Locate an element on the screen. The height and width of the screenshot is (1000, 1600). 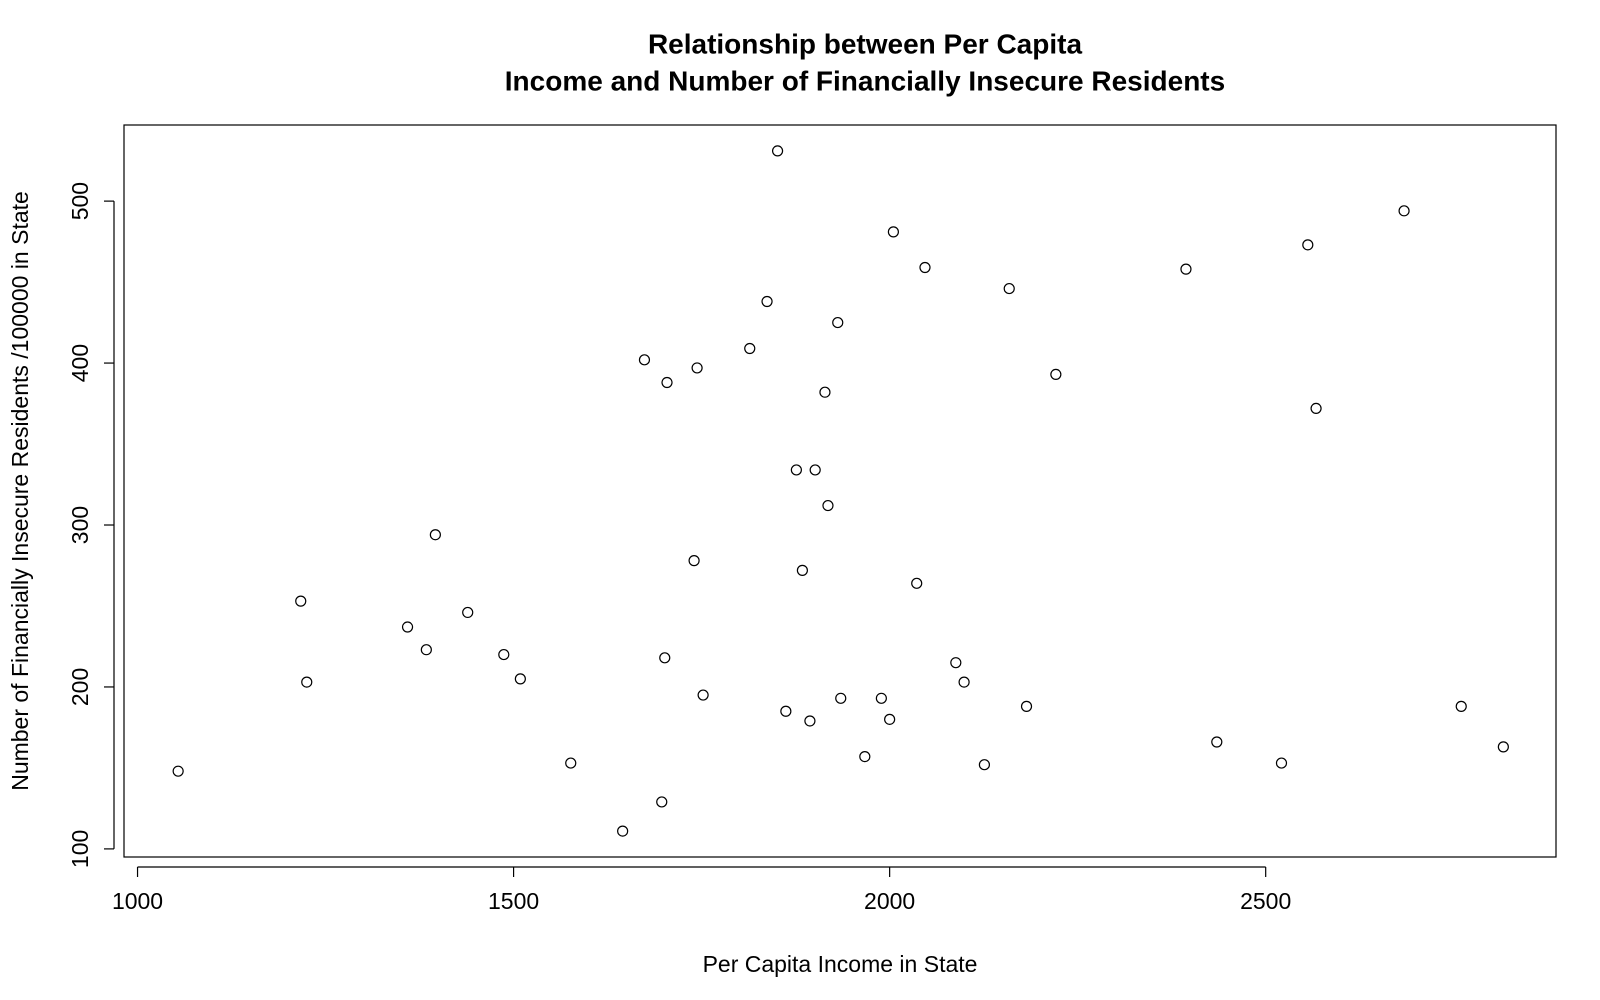
x-tick-label: 2000 is located at coordinates (889, 901).